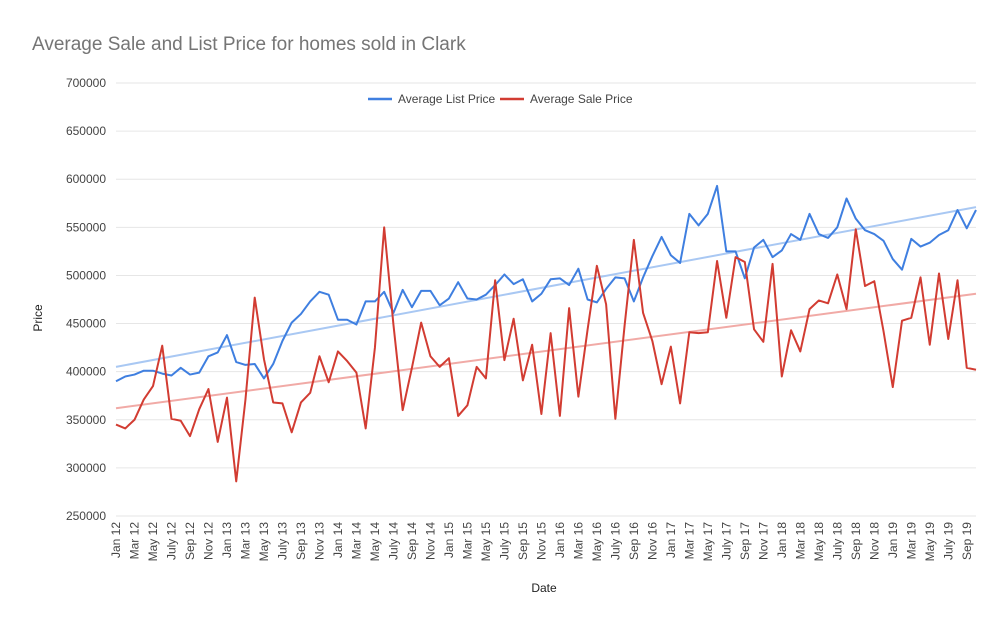  What do you see at coordinates (356, 541) in the screenshot?
I see `x-tick-label: Mar 14` at bounding box center [356, 541].